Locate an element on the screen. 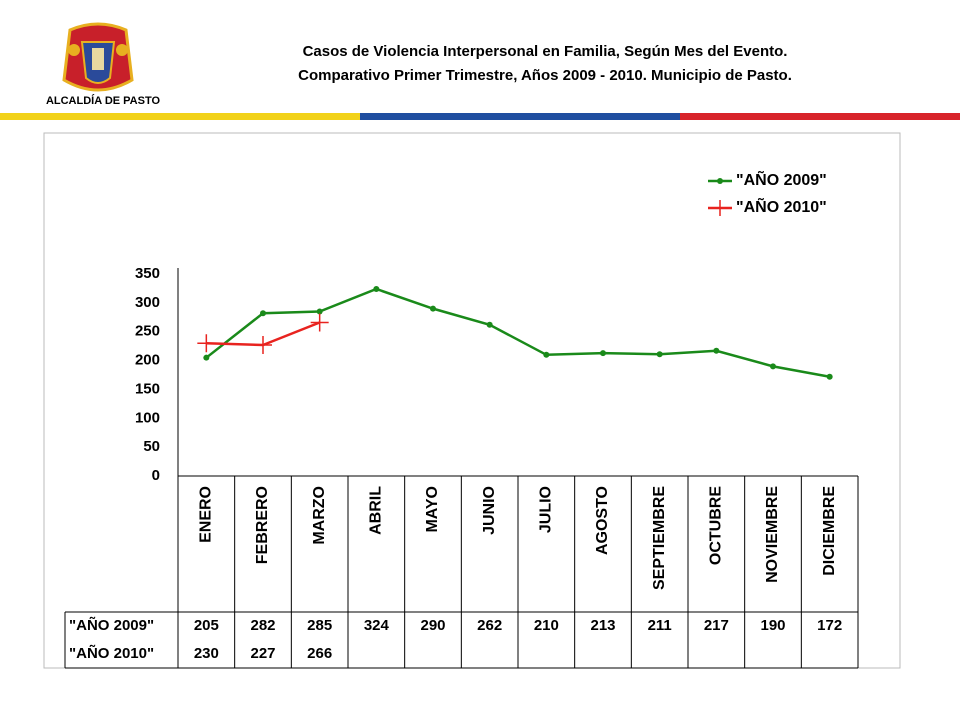  table-row-label: "AÑO 2010" is located at coordinates (111, 653).